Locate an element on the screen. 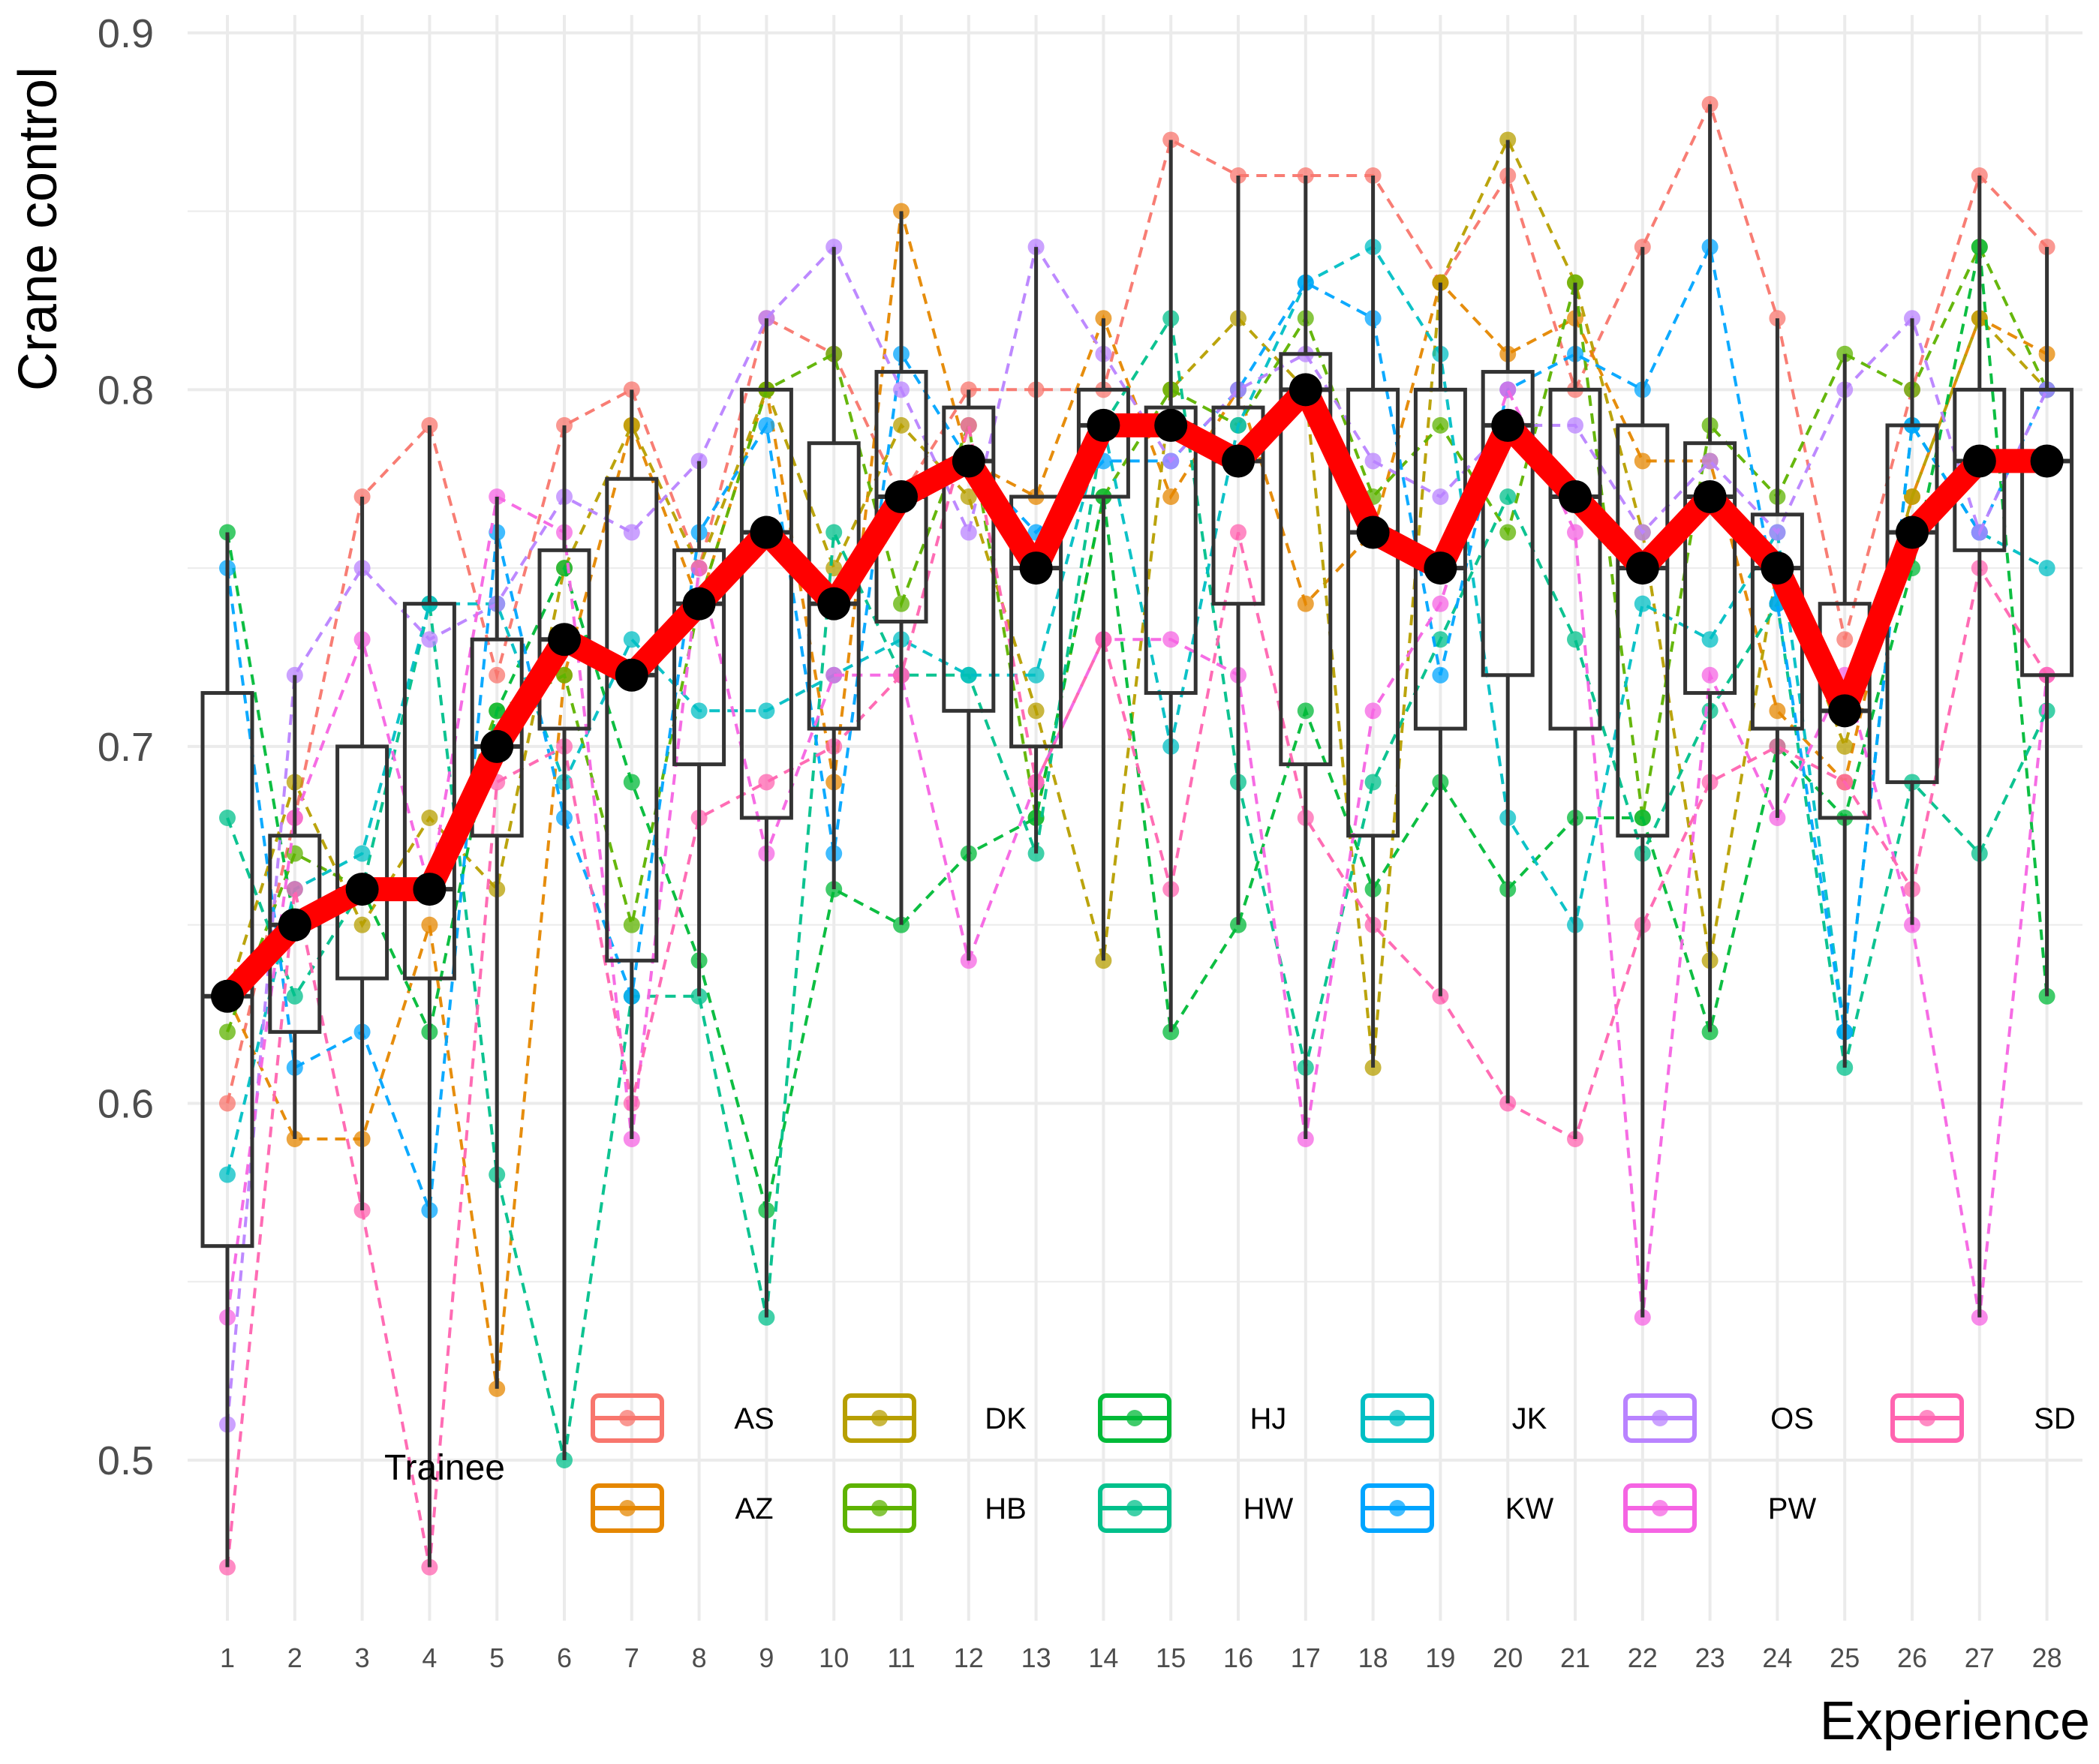 This screenshot has width=2099, height=1764. x-tick-label: 16 is located at coordinates (1238, 1657).